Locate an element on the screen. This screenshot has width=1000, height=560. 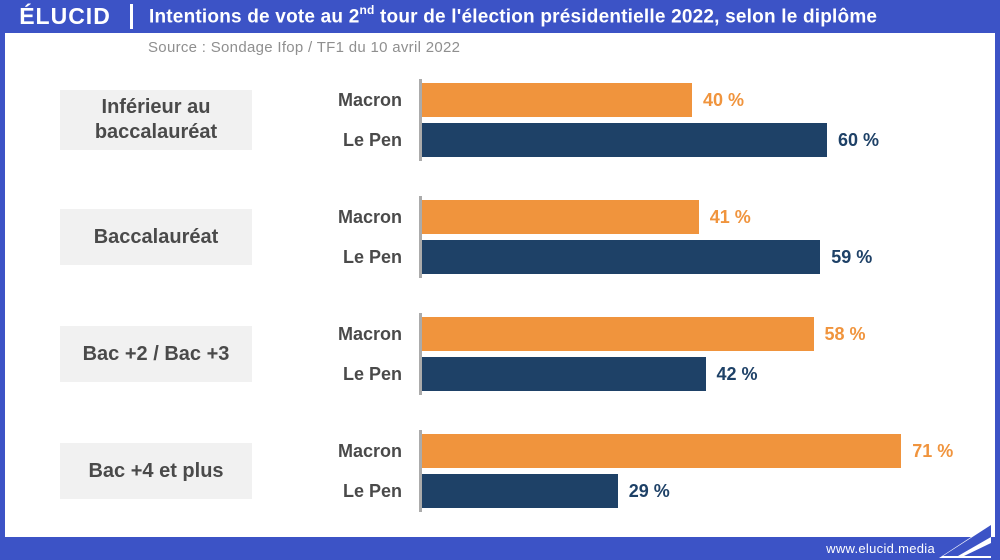
bar-pair: Macron Le Pen 40 % 60 % is located at coordinates (565, 120).